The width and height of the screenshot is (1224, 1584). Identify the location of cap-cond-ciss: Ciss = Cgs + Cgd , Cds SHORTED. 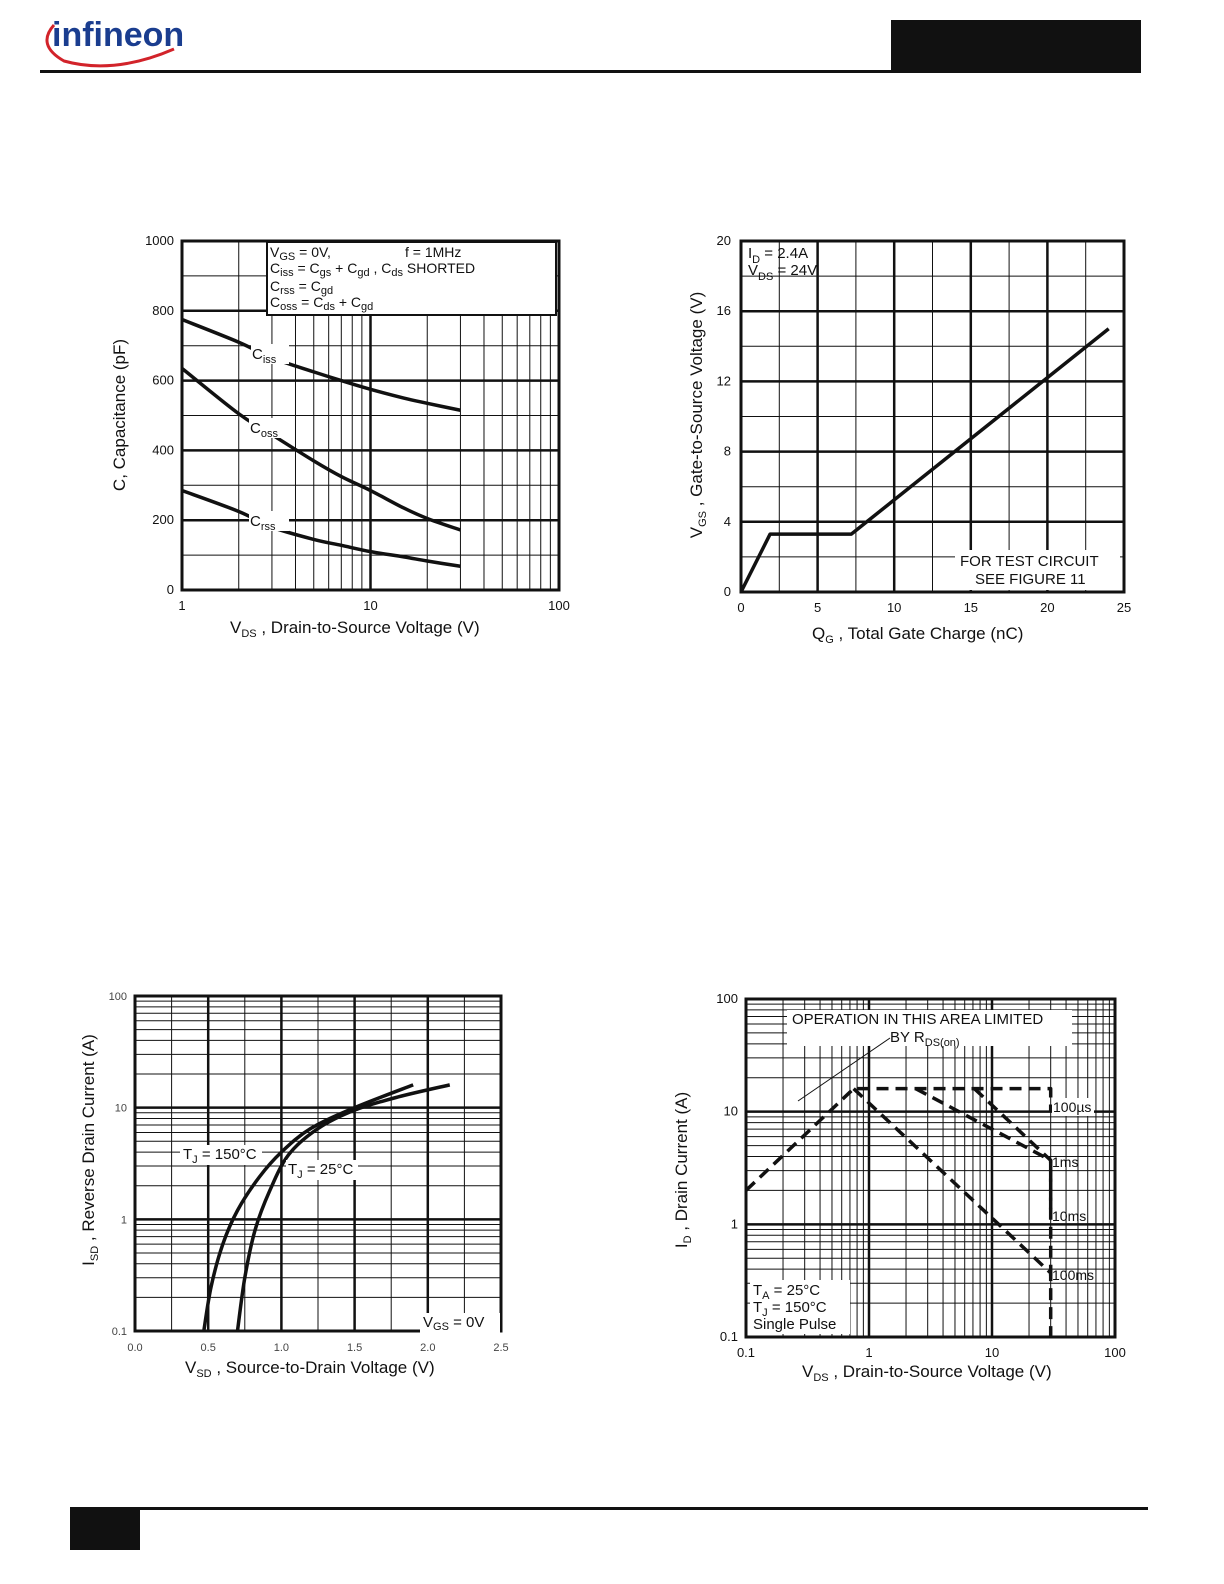
(372, 269).